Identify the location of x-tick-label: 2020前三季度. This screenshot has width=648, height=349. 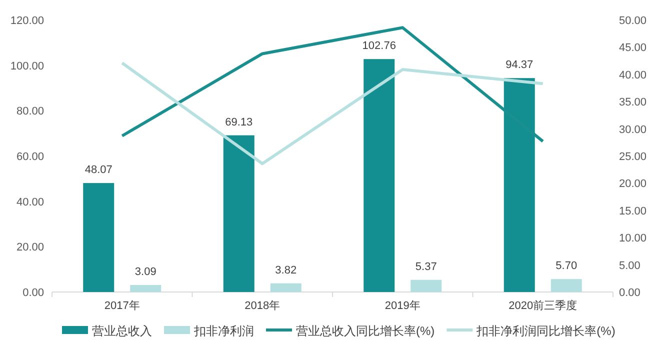
(543, 305).